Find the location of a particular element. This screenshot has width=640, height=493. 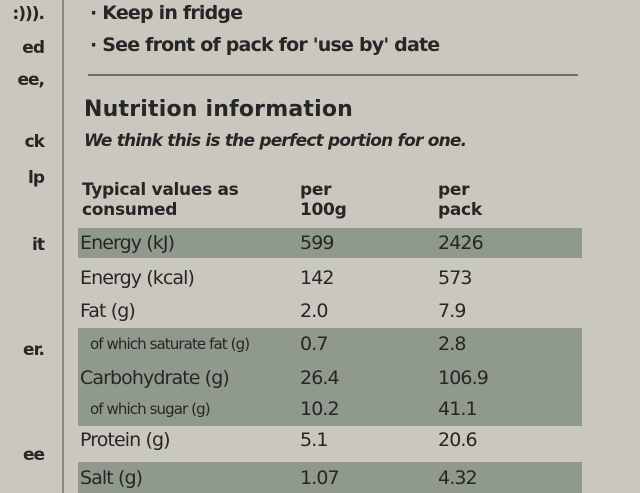

nutrient-value: 2.0 is located at coordinates (314, 311).